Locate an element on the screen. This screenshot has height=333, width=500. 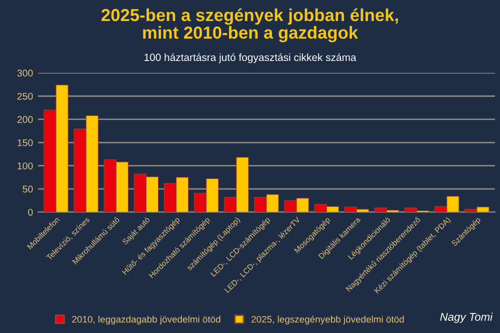
y-tick-label: 0 is located at coordinates (30, 212).